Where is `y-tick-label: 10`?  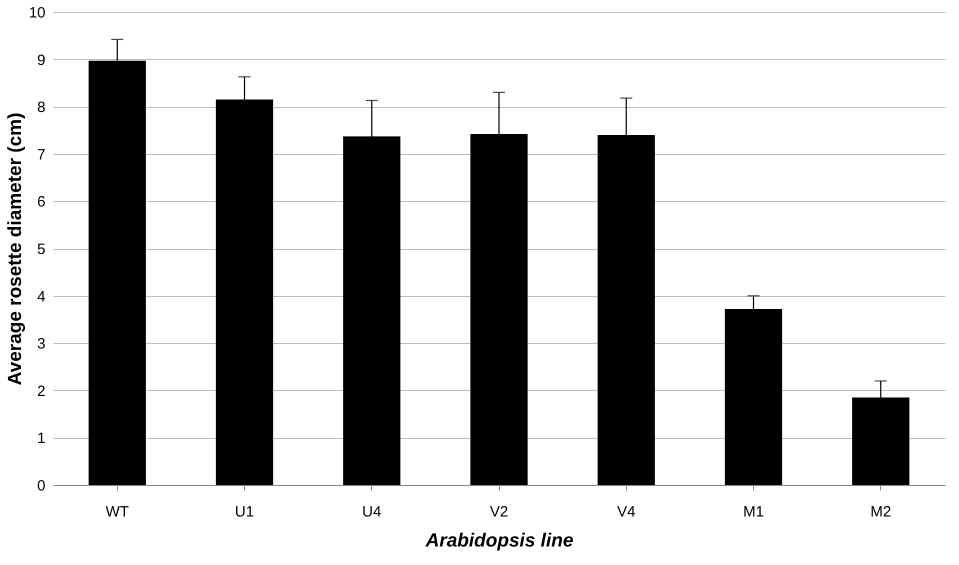 y-tick-label: 10 is located at coordinates (37, 13).